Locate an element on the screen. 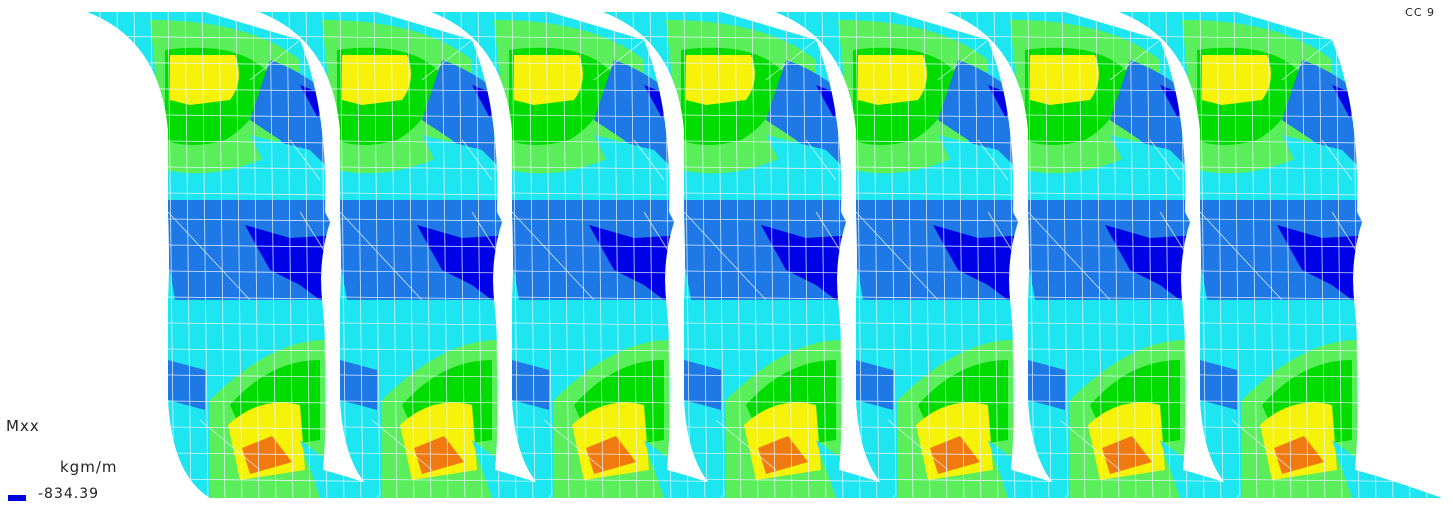 The height and width of the screenshot is (506, 1453). legend-entry: -834.39 is located at coordinates (53, 494).